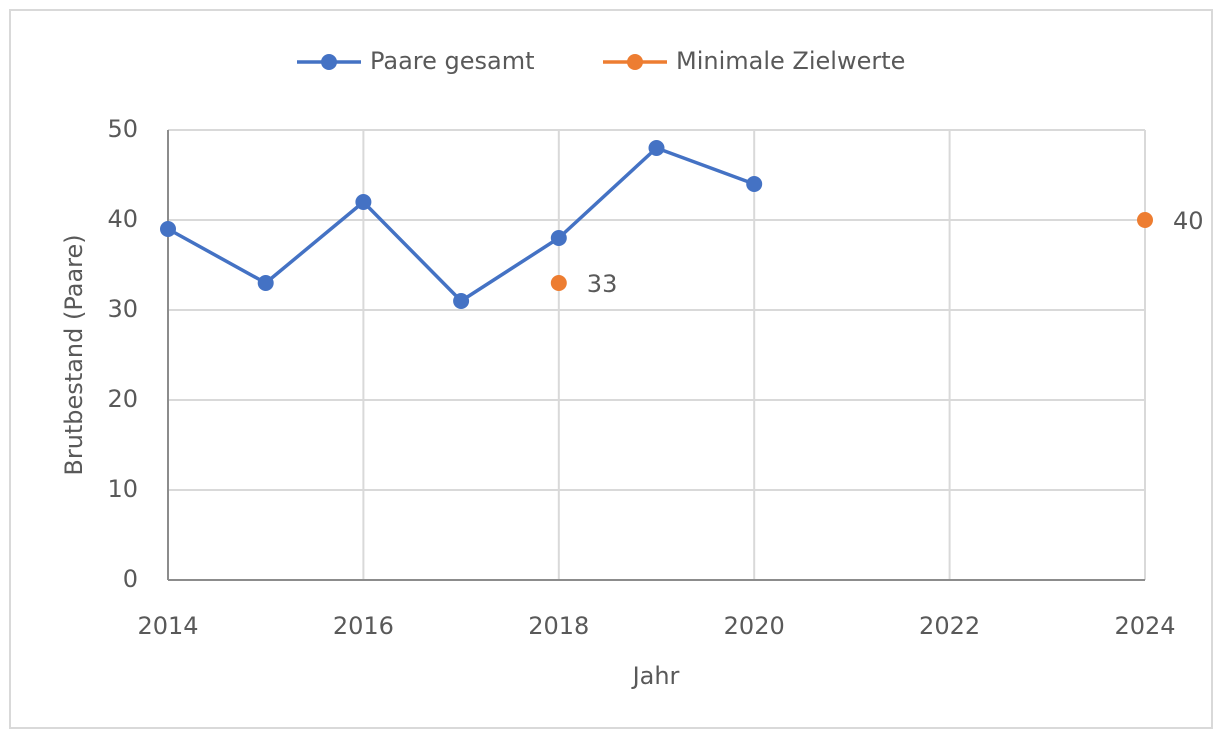 This screenshot has height=729, width=1213. What do you see at coordinates (122, 309) in the screenshot?
I see `y-tick-label: 30` at bounding box center [122, 309].